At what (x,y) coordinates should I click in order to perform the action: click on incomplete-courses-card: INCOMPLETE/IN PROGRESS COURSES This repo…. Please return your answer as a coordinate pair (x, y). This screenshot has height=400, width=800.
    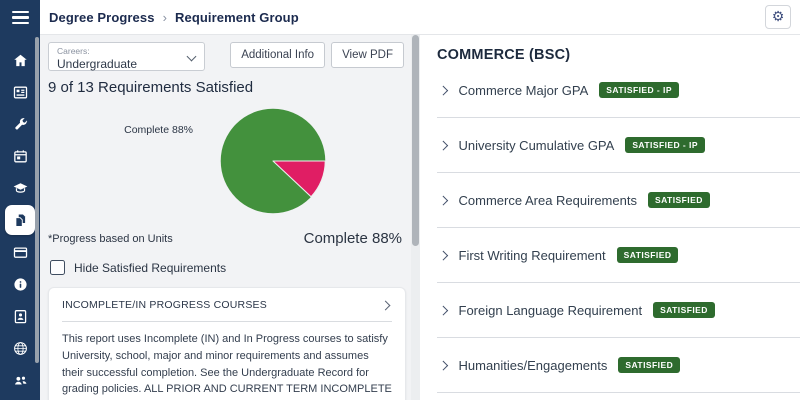
    Looking at the image, I should click on (227, 343).